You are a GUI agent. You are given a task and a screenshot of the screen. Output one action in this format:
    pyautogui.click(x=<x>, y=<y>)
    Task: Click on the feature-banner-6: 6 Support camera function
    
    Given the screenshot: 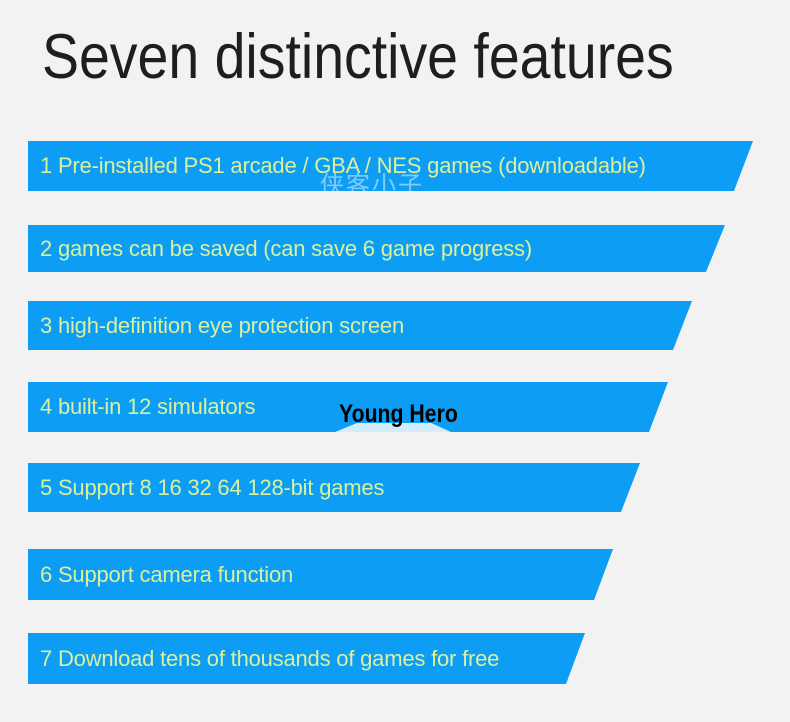 What is the action you would take?
    pyautogui.click(x=320, y=574)
    